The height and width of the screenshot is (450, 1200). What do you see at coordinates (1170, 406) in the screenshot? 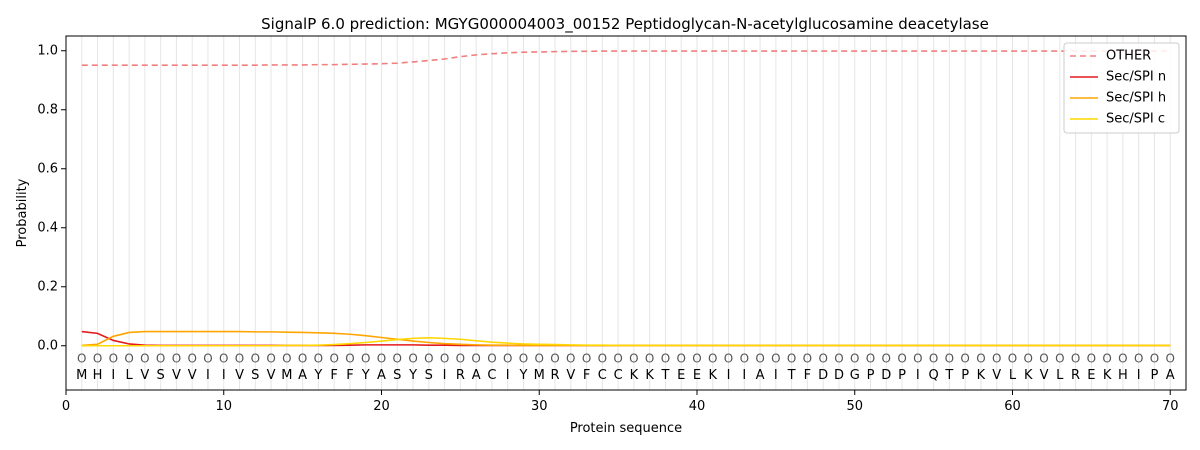
I see `x-tick-label: 70` at bounding box center [1170, 406].